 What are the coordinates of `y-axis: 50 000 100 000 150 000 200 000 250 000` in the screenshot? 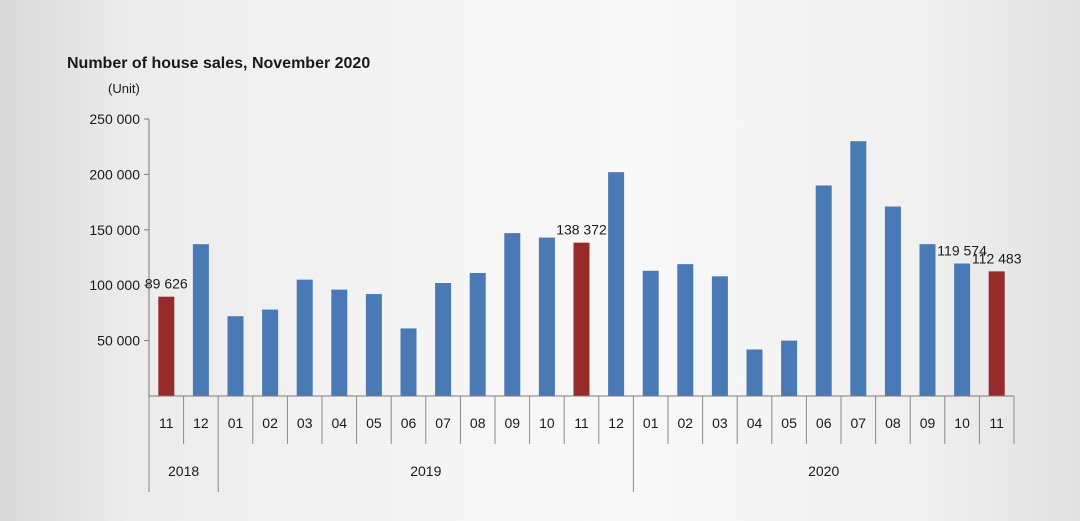 It's located at (119, 253).